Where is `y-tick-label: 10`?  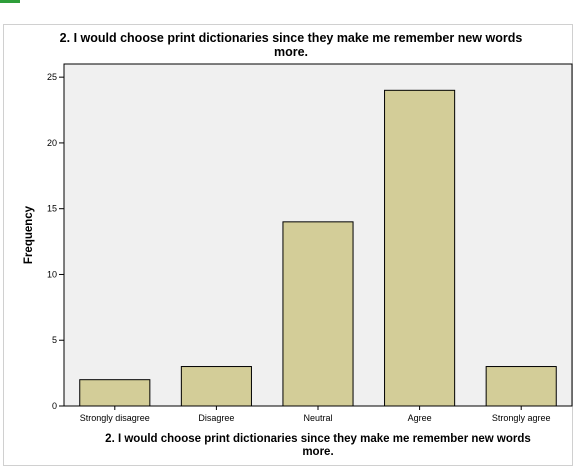 y-tick-label: 10 is located at coordinates (52, 274).